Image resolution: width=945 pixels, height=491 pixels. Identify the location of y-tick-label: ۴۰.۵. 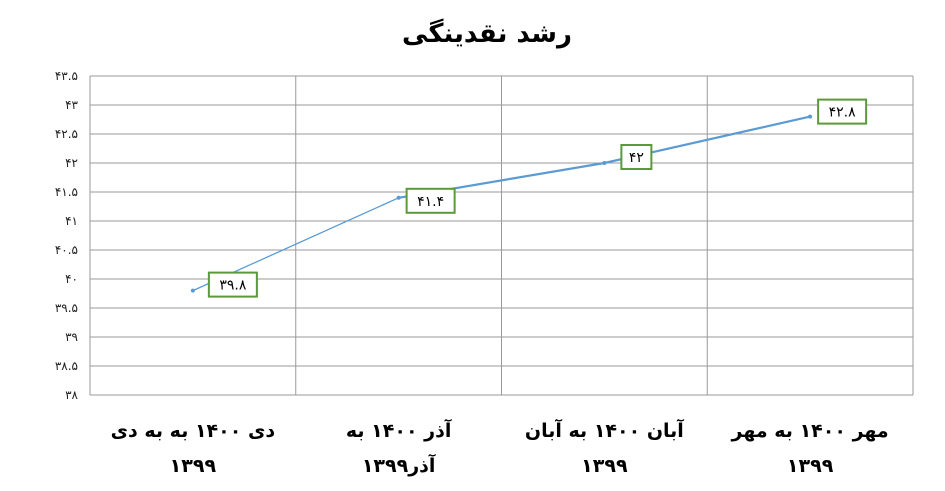
(66, 250).